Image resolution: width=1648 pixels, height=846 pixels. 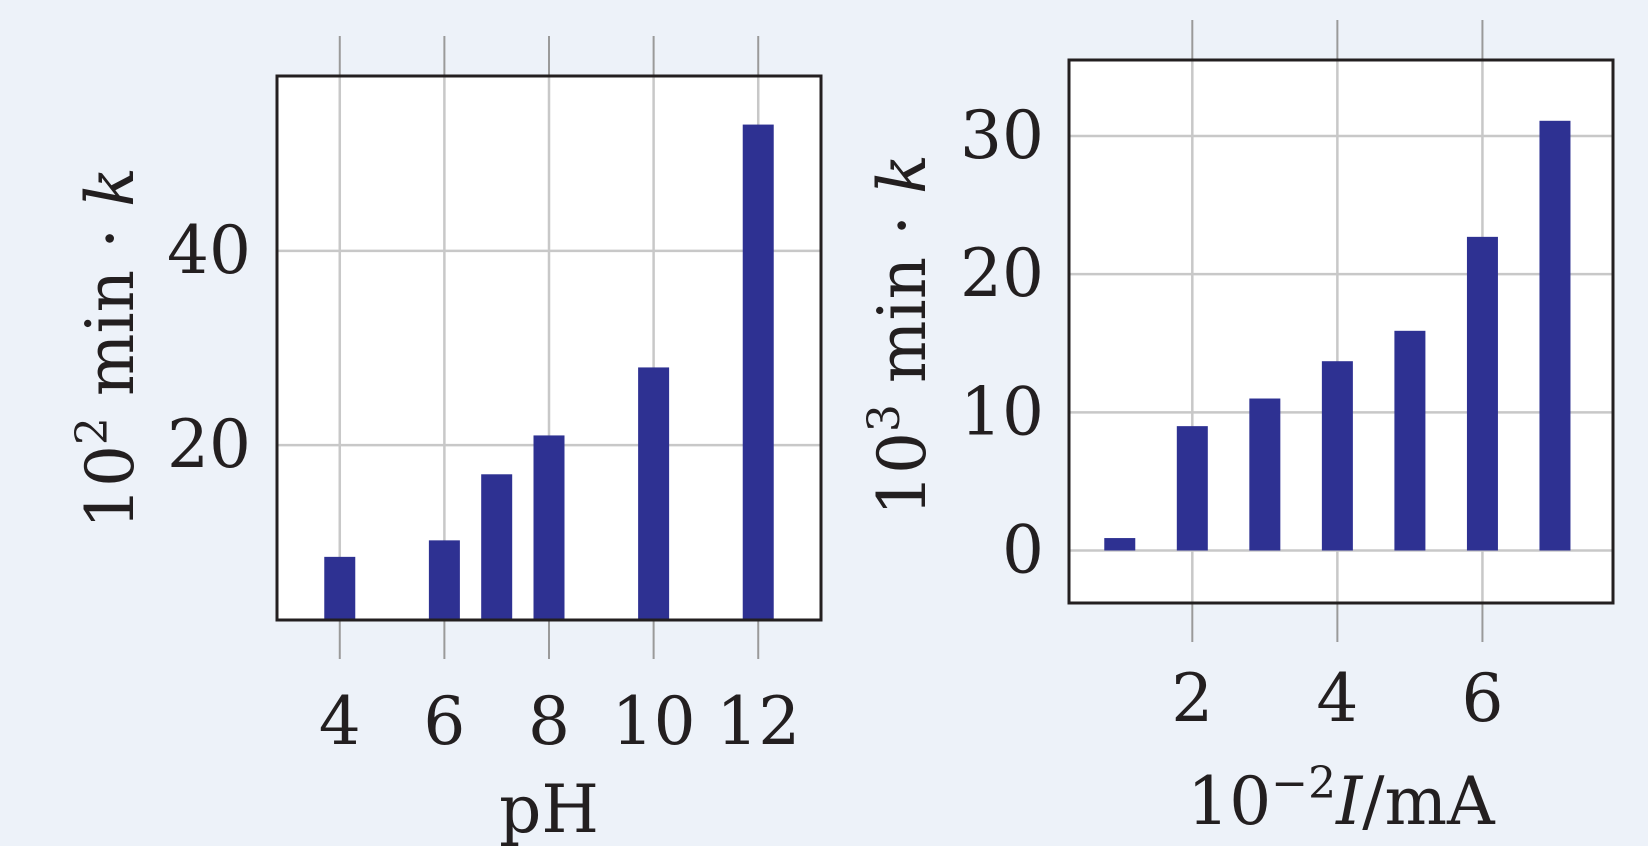 I want to click on chart-left-xtick-labels: 4 6 8 10 12, so click(x=559, y=721).